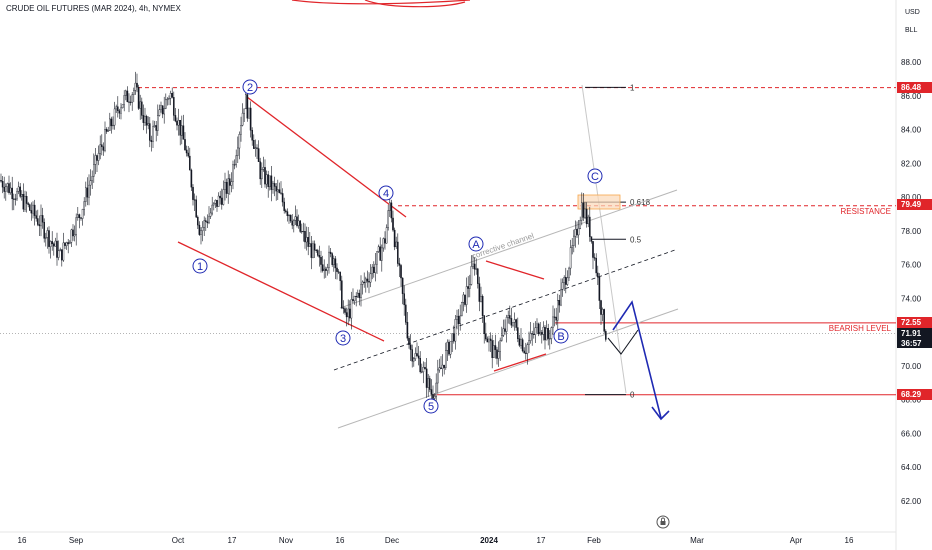 This screenshot has height=550, width=932. I want to click on wave-3-marker: 3, so click(343, 338).